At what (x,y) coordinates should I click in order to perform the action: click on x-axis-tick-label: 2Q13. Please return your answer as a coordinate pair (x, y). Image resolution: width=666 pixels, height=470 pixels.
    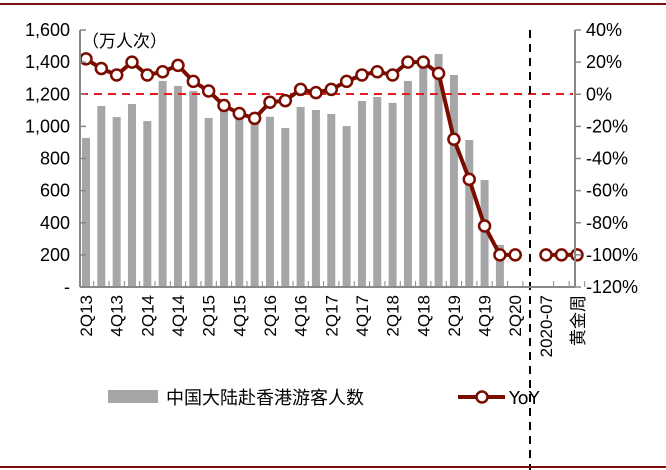
    Looking at the image, I should click on (86, 316).